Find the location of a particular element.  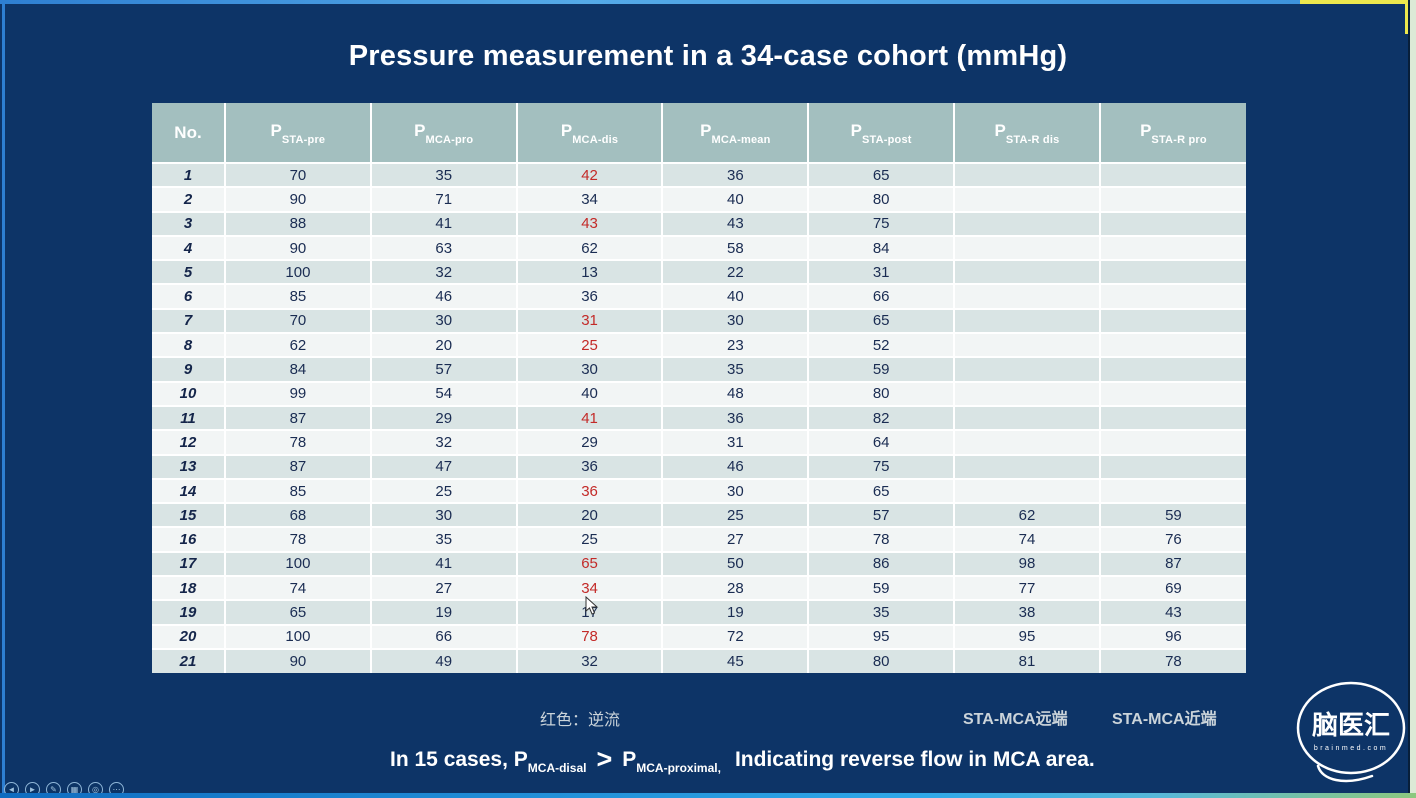

cell-no: 2 is located at coordinates (189, 199).